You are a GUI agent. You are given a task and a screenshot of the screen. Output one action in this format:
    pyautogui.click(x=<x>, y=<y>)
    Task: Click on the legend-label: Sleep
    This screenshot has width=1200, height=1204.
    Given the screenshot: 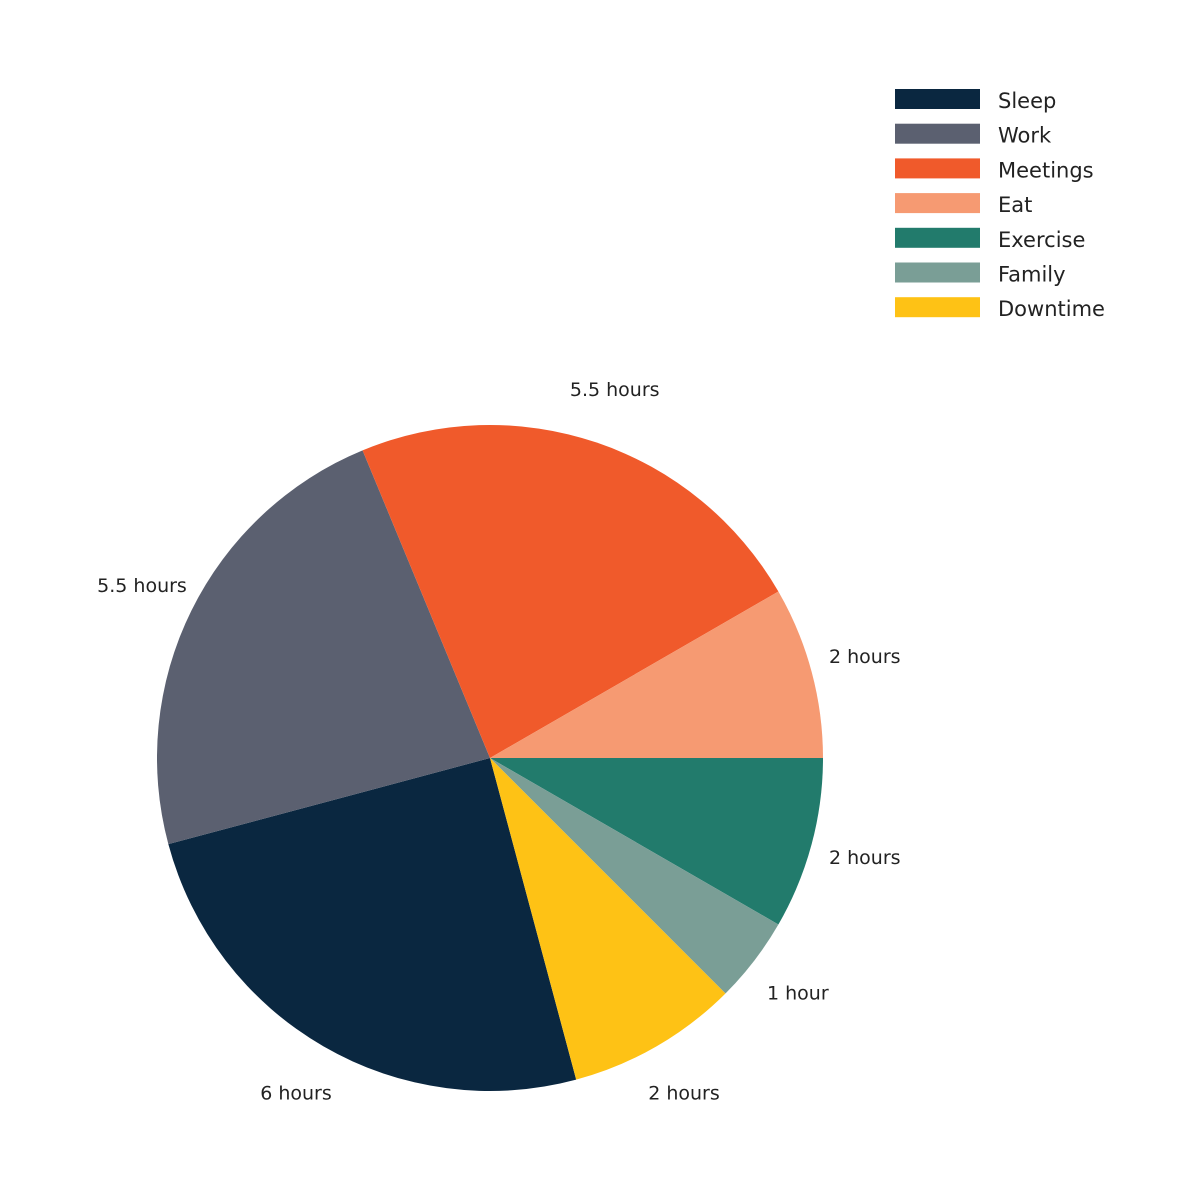 What is the action you would take?
    pyautogui.click(x=1027, y=101)
    